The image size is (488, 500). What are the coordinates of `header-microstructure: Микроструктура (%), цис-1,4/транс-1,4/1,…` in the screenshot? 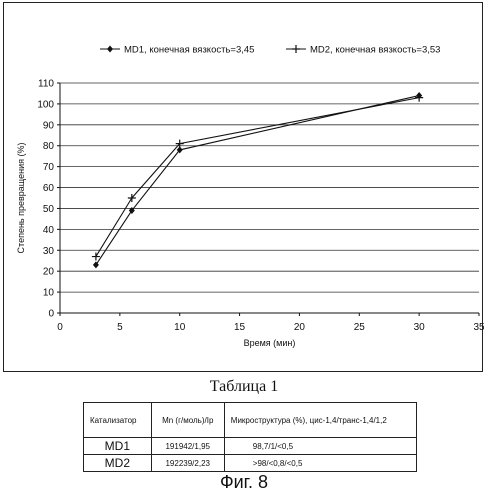 It's located at (320, 420).